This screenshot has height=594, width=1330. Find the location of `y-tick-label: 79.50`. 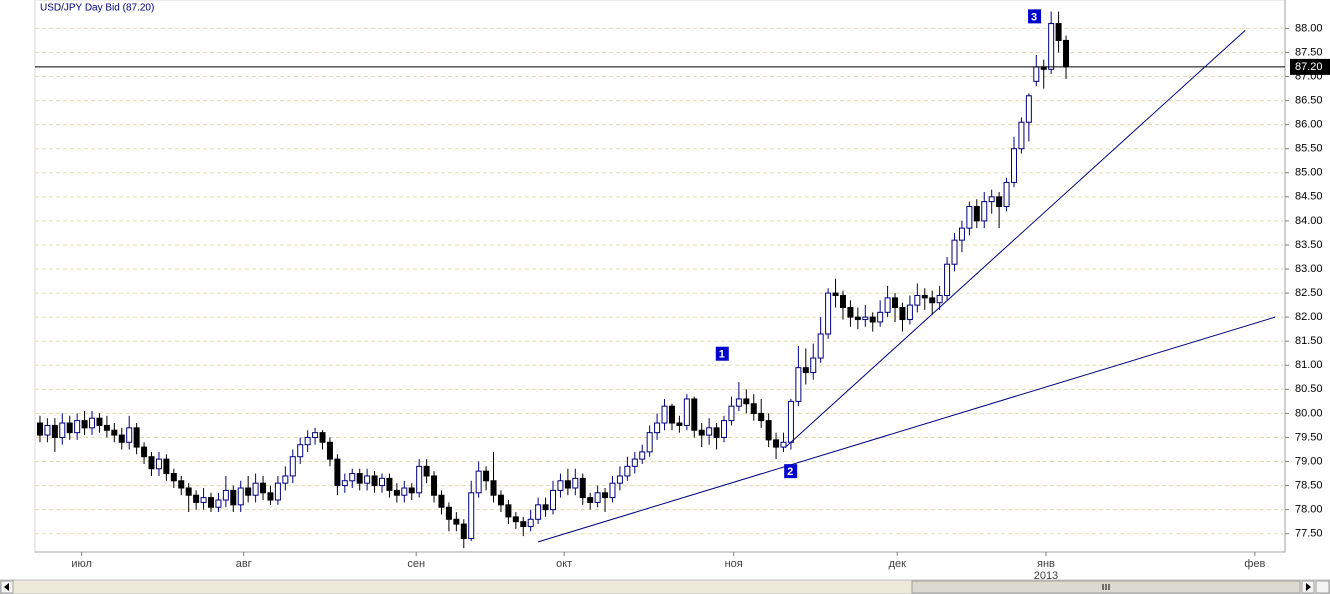

y-tick-label: 79.50 is located at coordinates (1309, 437).